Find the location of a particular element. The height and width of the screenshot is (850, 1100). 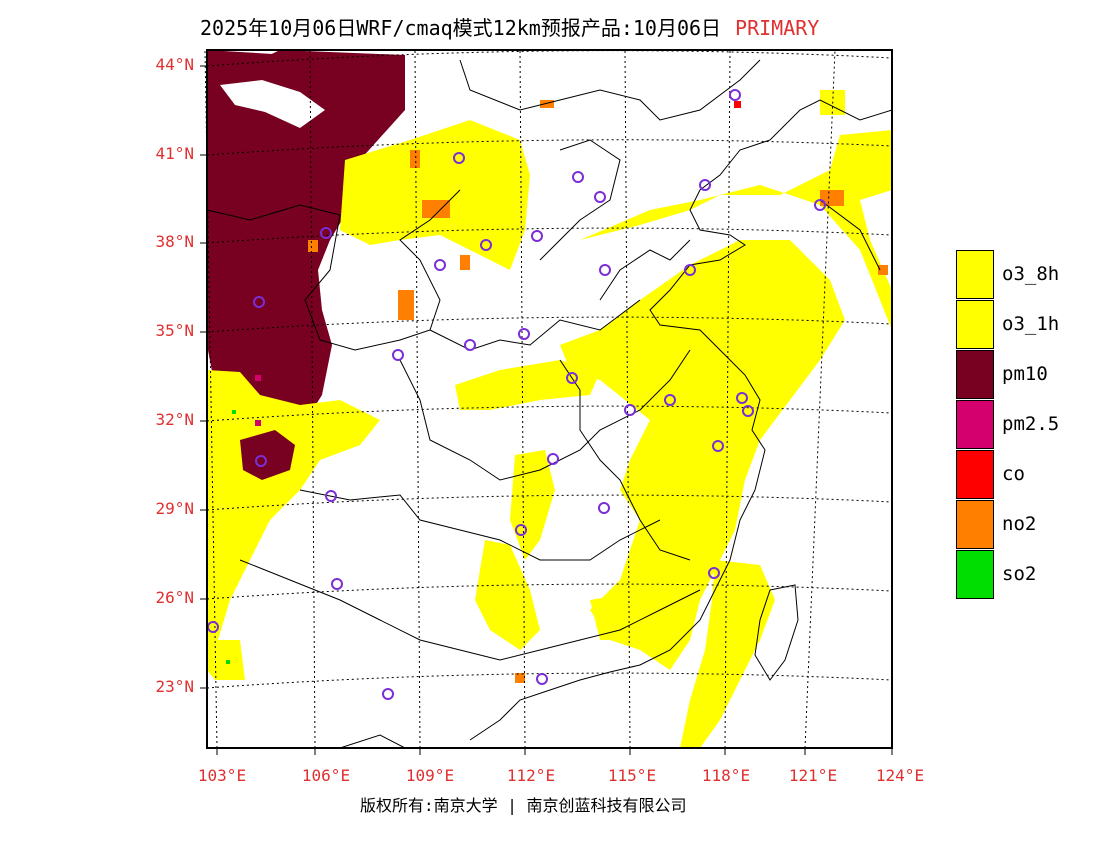

lon-label-115: 115°E is located at coordinates (632, 775).